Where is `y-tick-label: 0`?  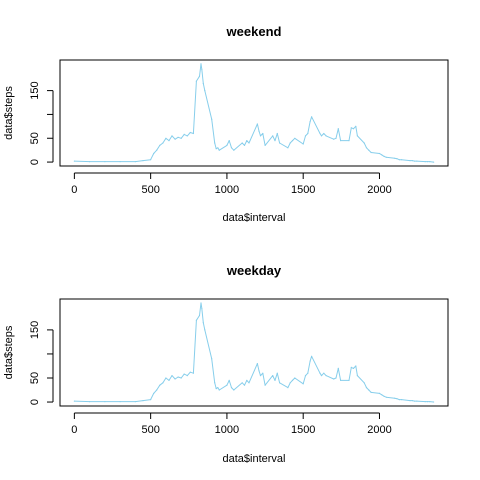
y-tick-label: 0 is located at coordinates (35, 162).